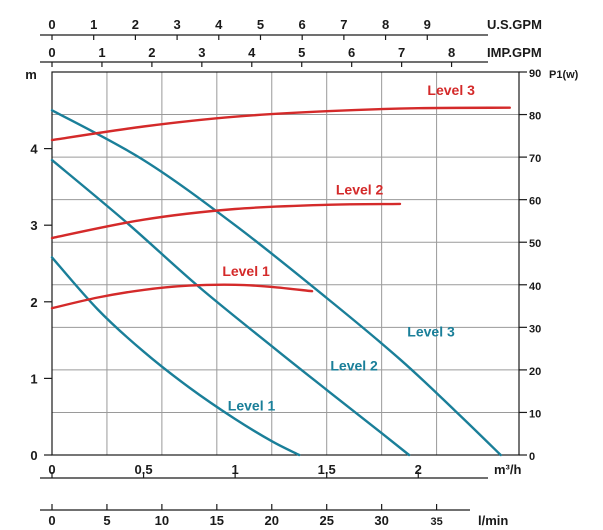 The image size is (603, 530). I want to click on x-usgpm-tick-label: 8, so click(385, 24).